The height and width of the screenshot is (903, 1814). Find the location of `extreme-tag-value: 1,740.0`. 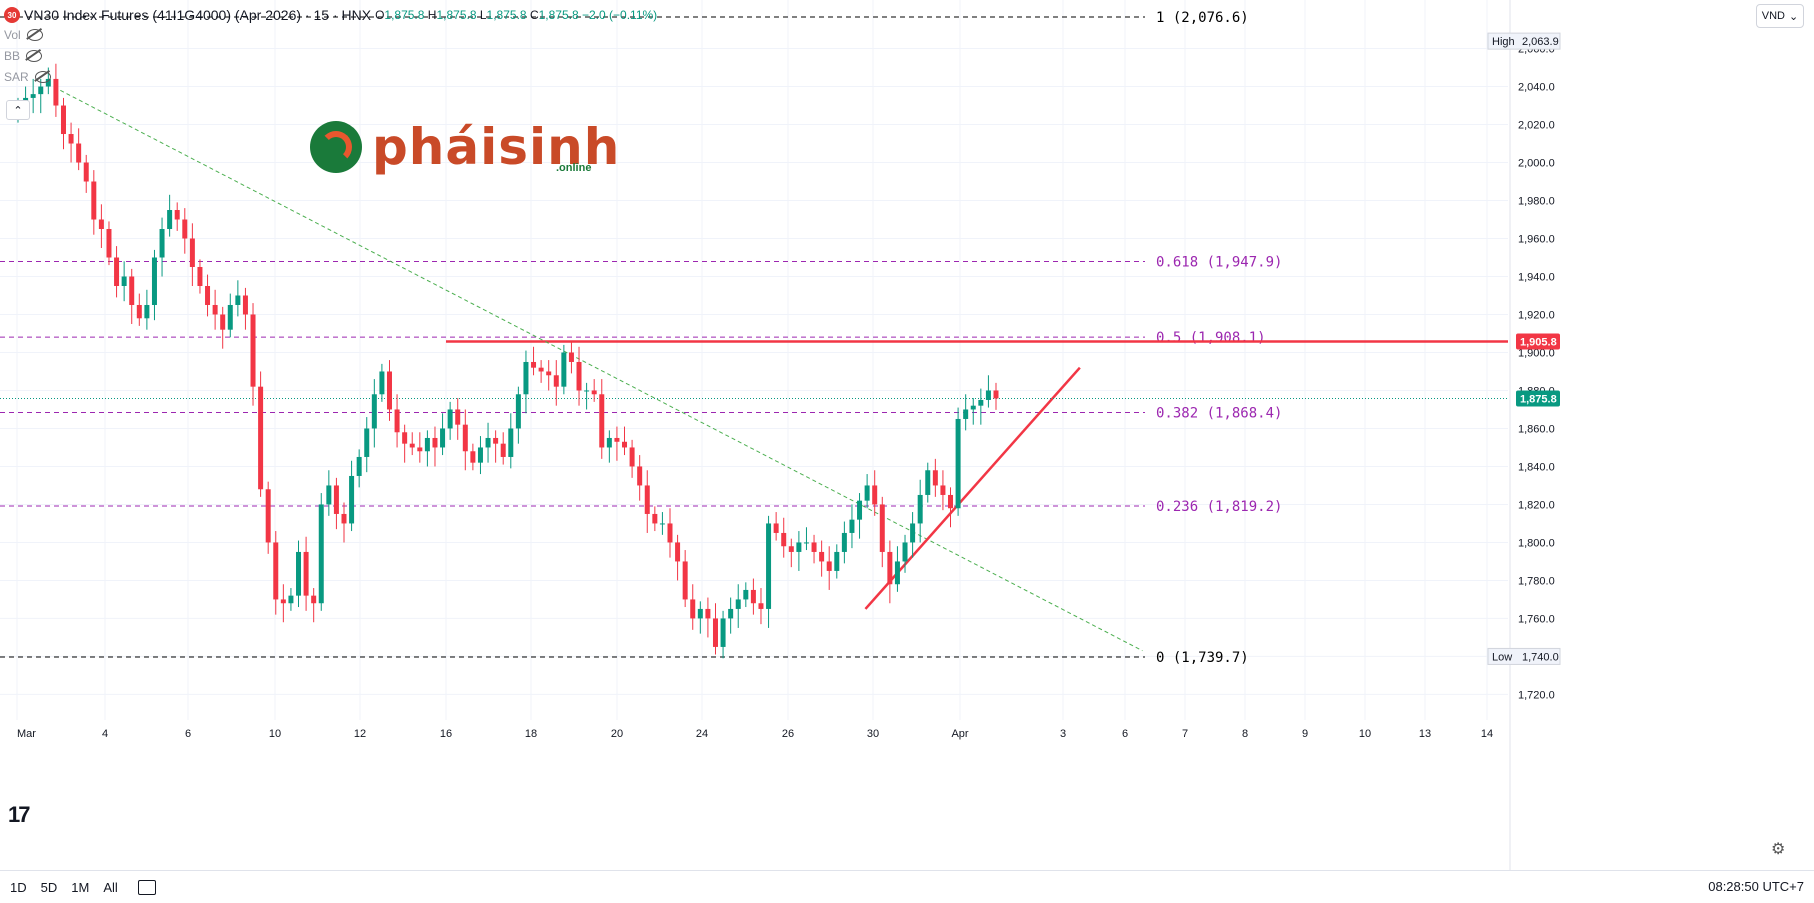

extreme-tag-value: 1,740.0 is located at coordinates (1540, 657).